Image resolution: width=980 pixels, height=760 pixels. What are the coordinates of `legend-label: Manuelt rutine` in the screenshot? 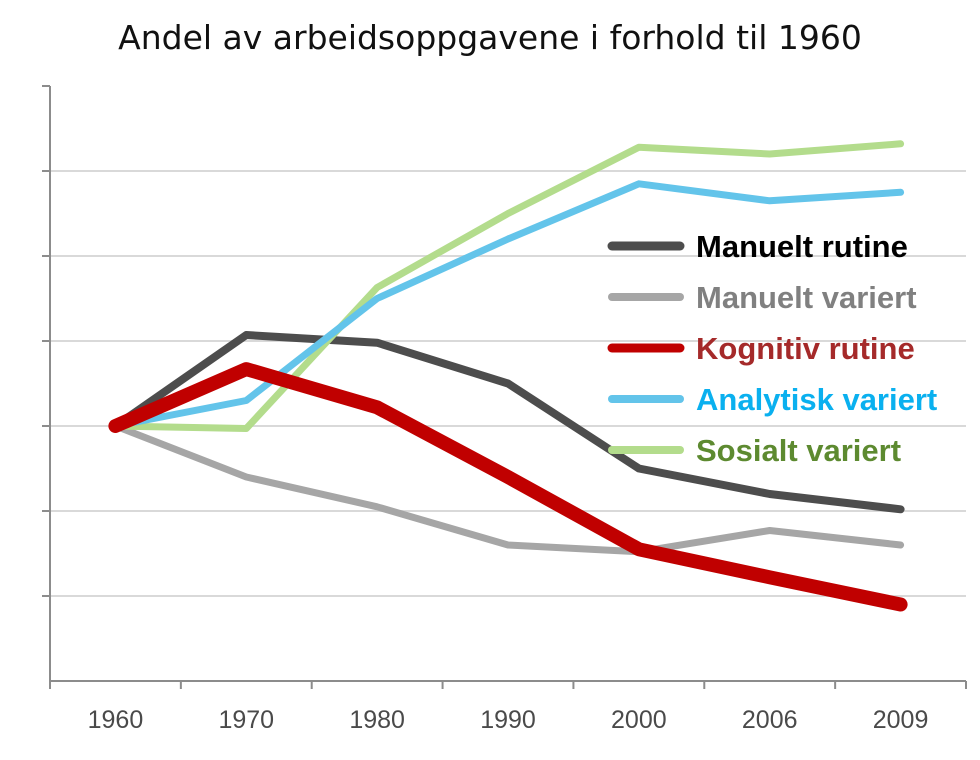 It's located at (802, 246).